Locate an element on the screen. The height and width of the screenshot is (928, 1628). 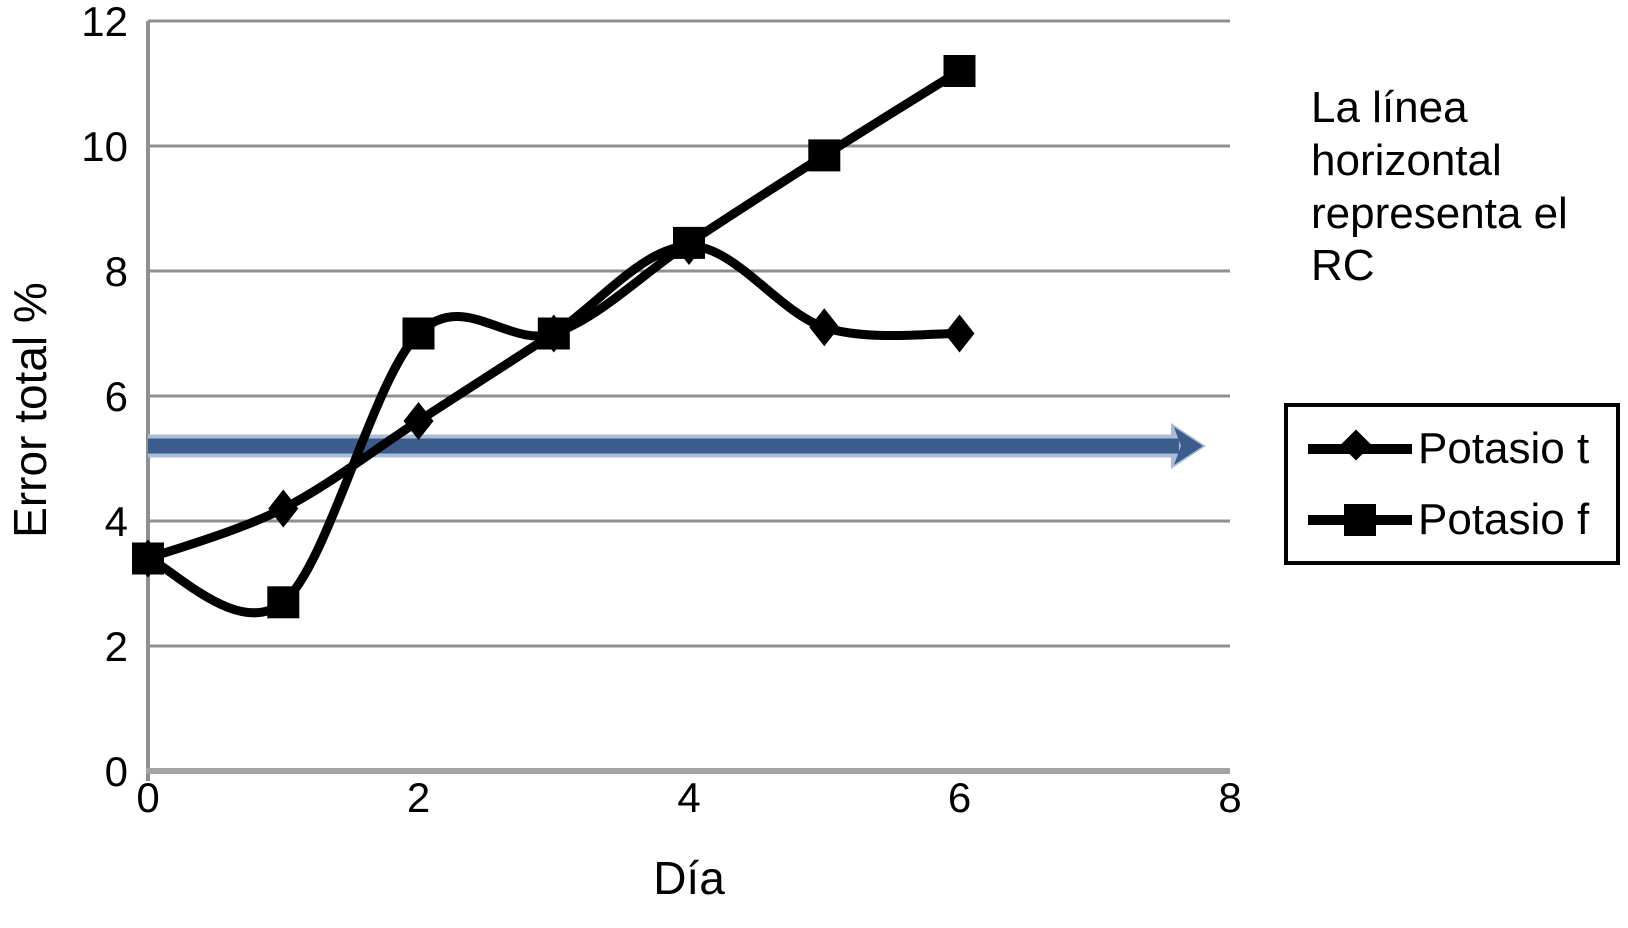
annotation-text: La línea horizontal representa el RC is located at coordinates (1439, 187).